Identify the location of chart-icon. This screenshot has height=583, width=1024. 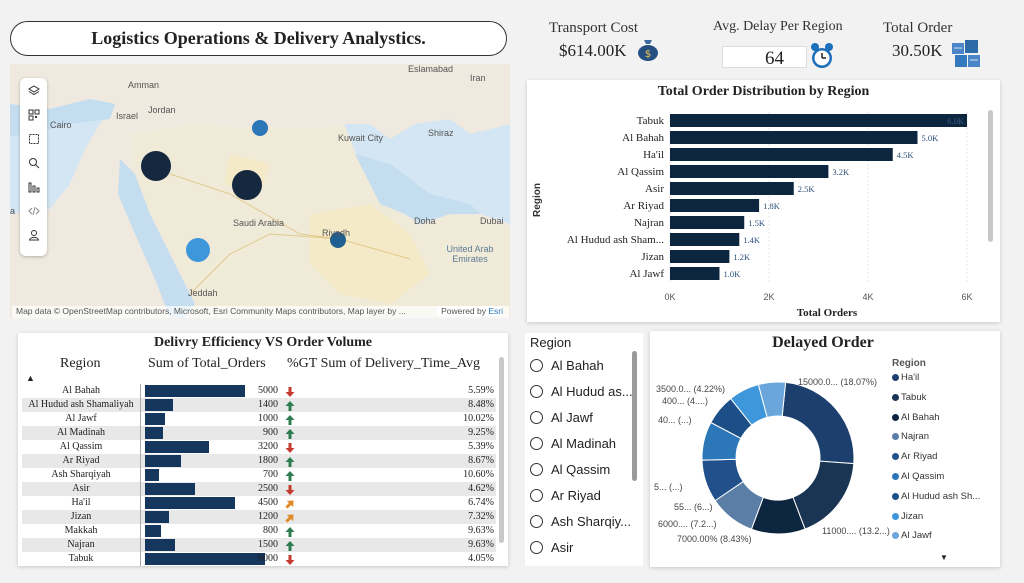
(33, 187).